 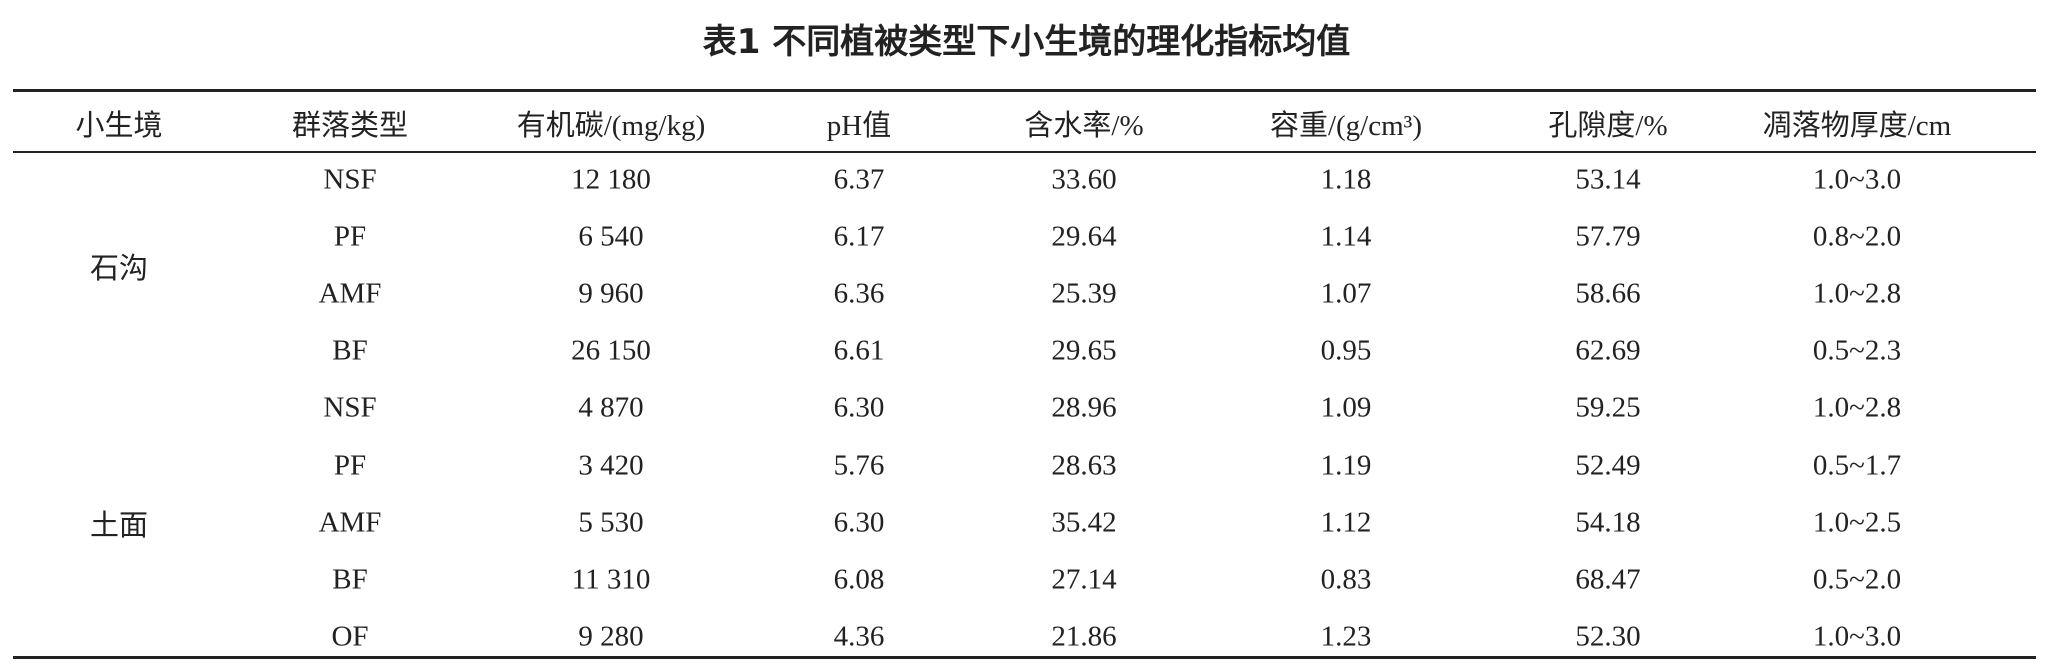 I want to click on table-cell: 1.19, so click(x=1346, y=465).